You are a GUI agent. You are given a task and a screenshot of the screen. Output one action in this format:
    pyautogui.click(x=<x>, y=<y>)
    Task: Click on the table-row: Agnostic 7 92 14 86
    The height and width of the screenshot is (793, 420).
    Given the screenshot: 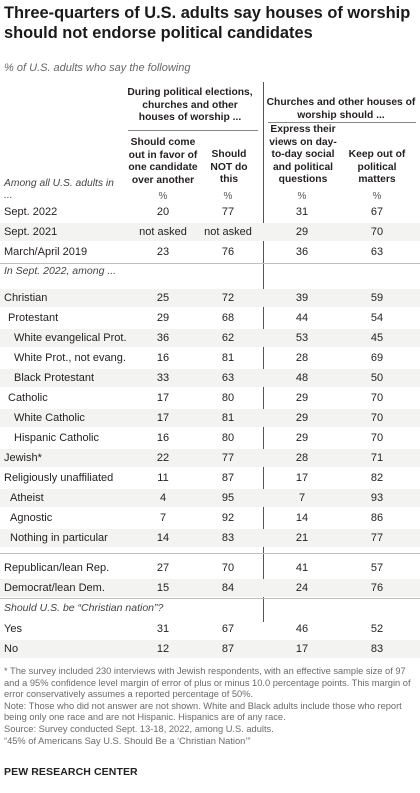 What is the action you would take?
    pyautogui.click(x=210, y=518)
    